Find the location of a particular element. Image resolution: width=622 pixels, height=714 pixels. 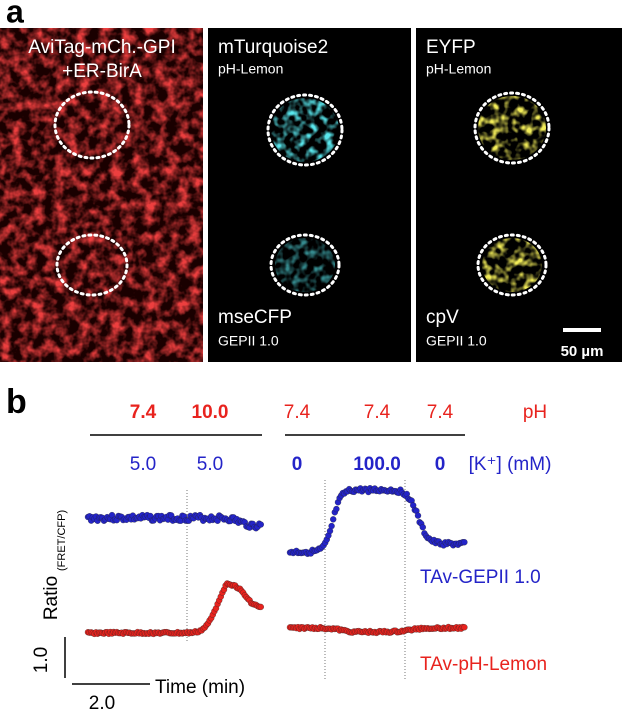

x-label: Time (min) is located at coordinates (200, 687).